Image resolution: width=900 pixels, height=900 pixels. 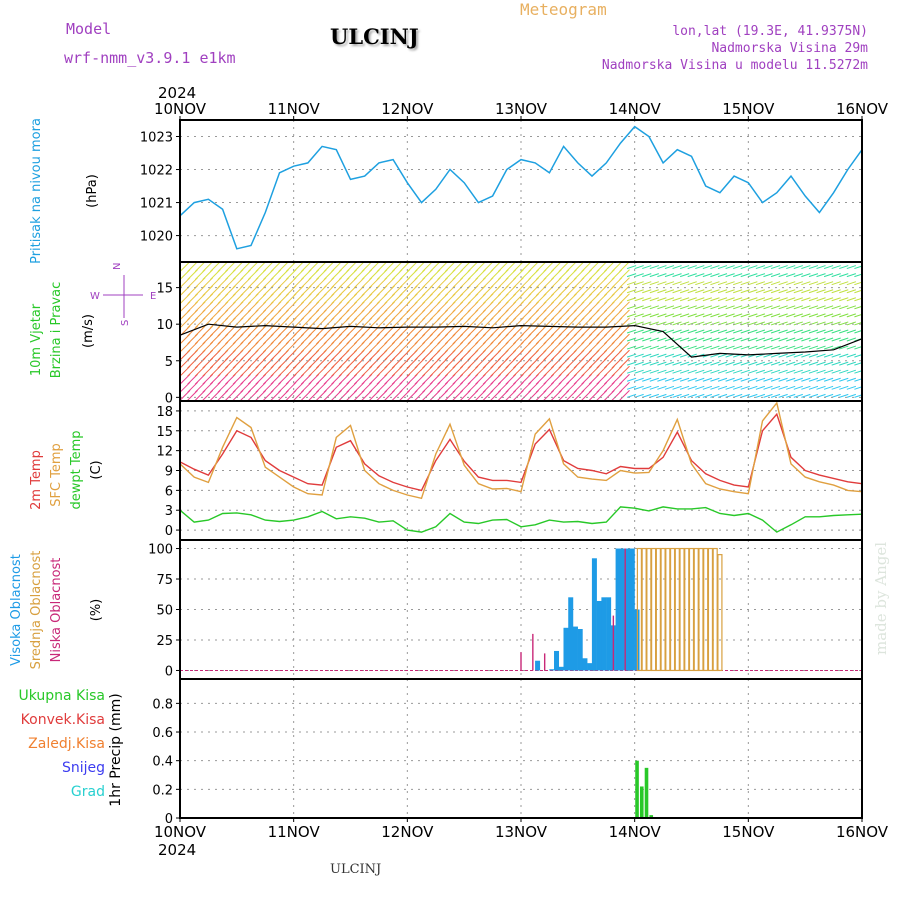 I want to click on panel-frame, so click(x=521, y=748).